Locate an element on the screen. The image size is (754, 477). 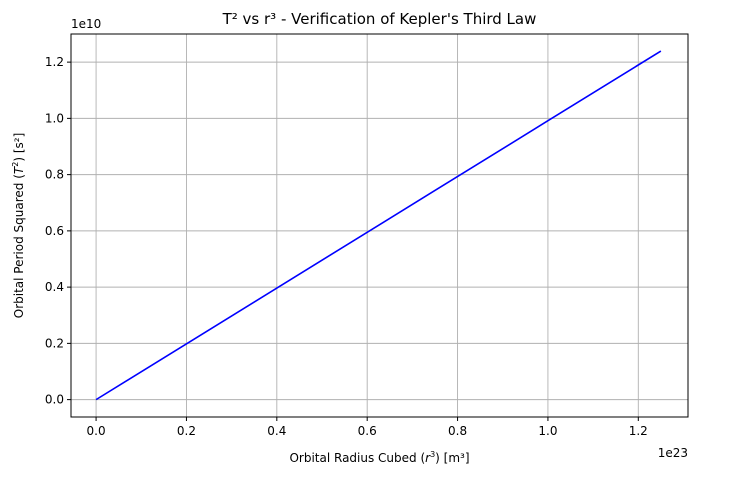
y-axis-label: Orbital Period Squared (T2) [s²] is located at coordinates (18, 226).